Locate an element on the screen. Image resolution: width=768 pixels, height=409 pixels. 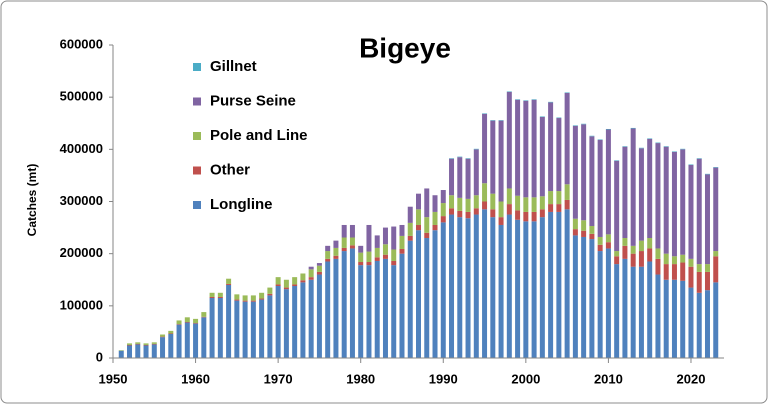
x-tick-label: 2020 is located at coordinates (691, 378).